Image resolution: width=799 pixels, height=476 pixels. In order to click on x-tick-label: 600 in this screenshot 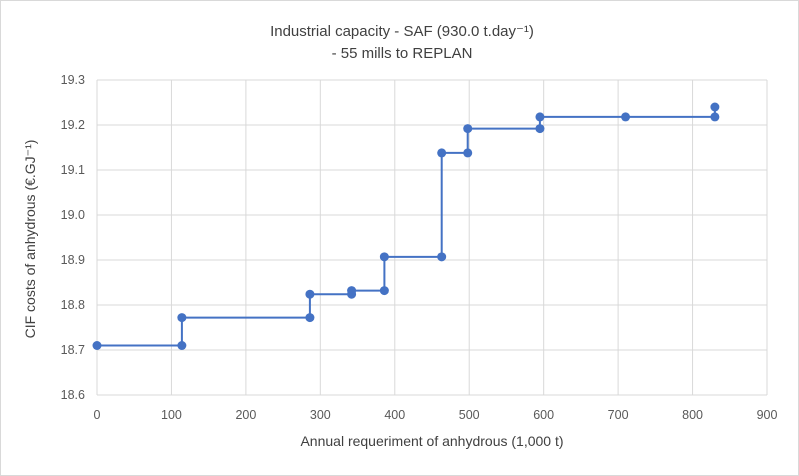, I will do `click(543, 415)`.